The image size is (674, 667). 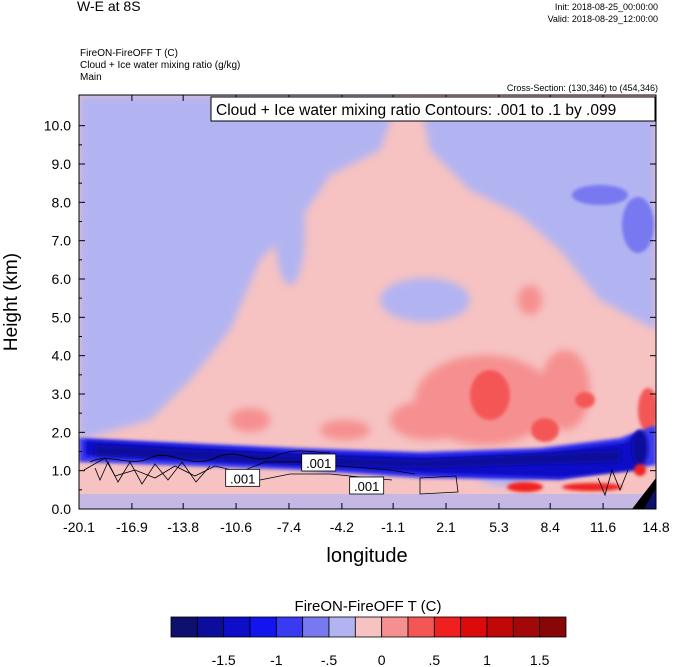 I want to click on domain-label: Main, so click(x=91, y=77).